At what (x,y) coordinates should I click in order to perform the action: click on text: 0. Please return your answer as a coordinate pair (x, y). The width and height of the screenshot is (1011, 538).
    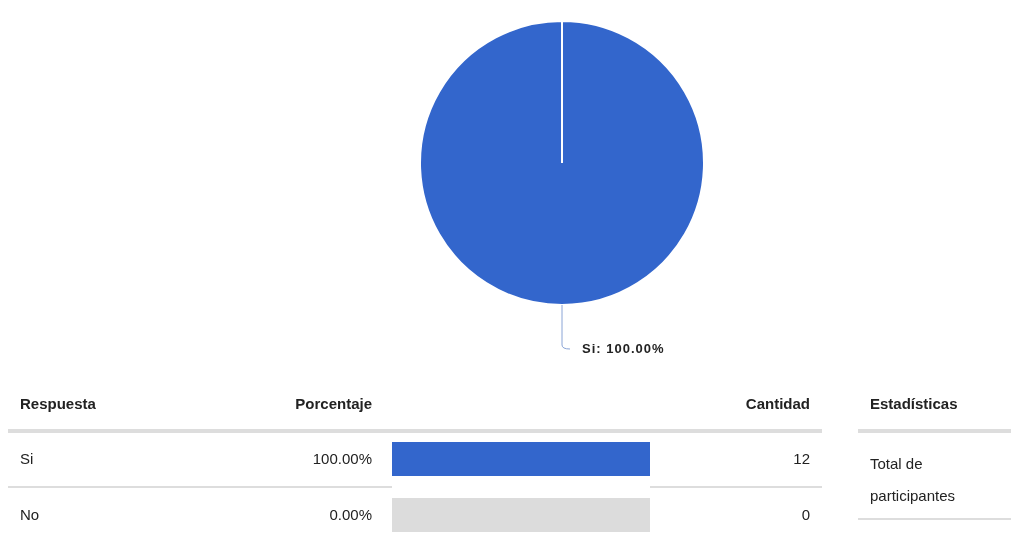
    Looking at the image, I should click on (805, 514).